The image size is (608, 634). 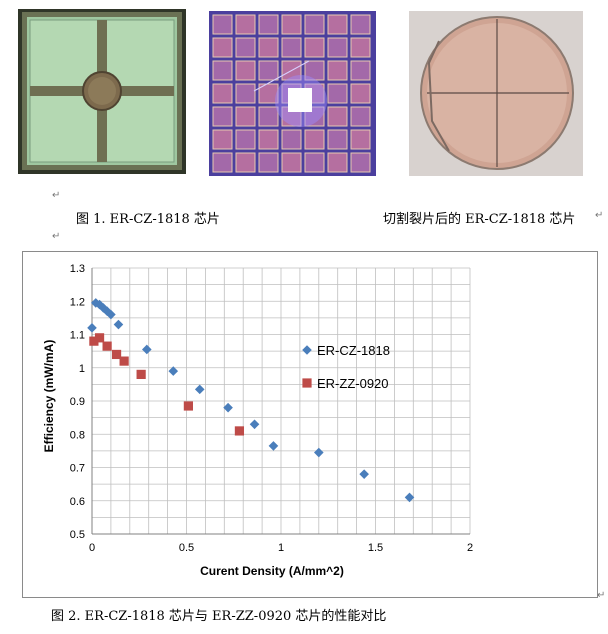 What do you see at coordinates (375, 548) in the screenshot?
I see `x-tick-label: 1.5` at bounding box center [375, 548].